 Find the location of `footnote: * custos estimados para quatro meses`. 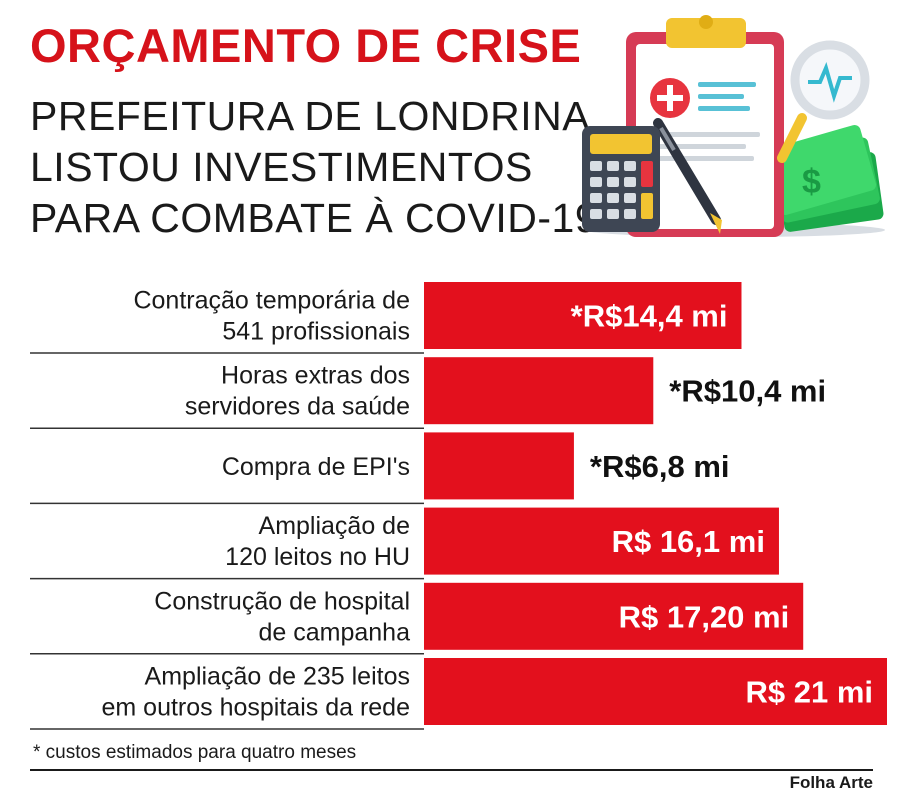

footnote: * custos estimados para quatro meses is located at coordinates (195, 752).